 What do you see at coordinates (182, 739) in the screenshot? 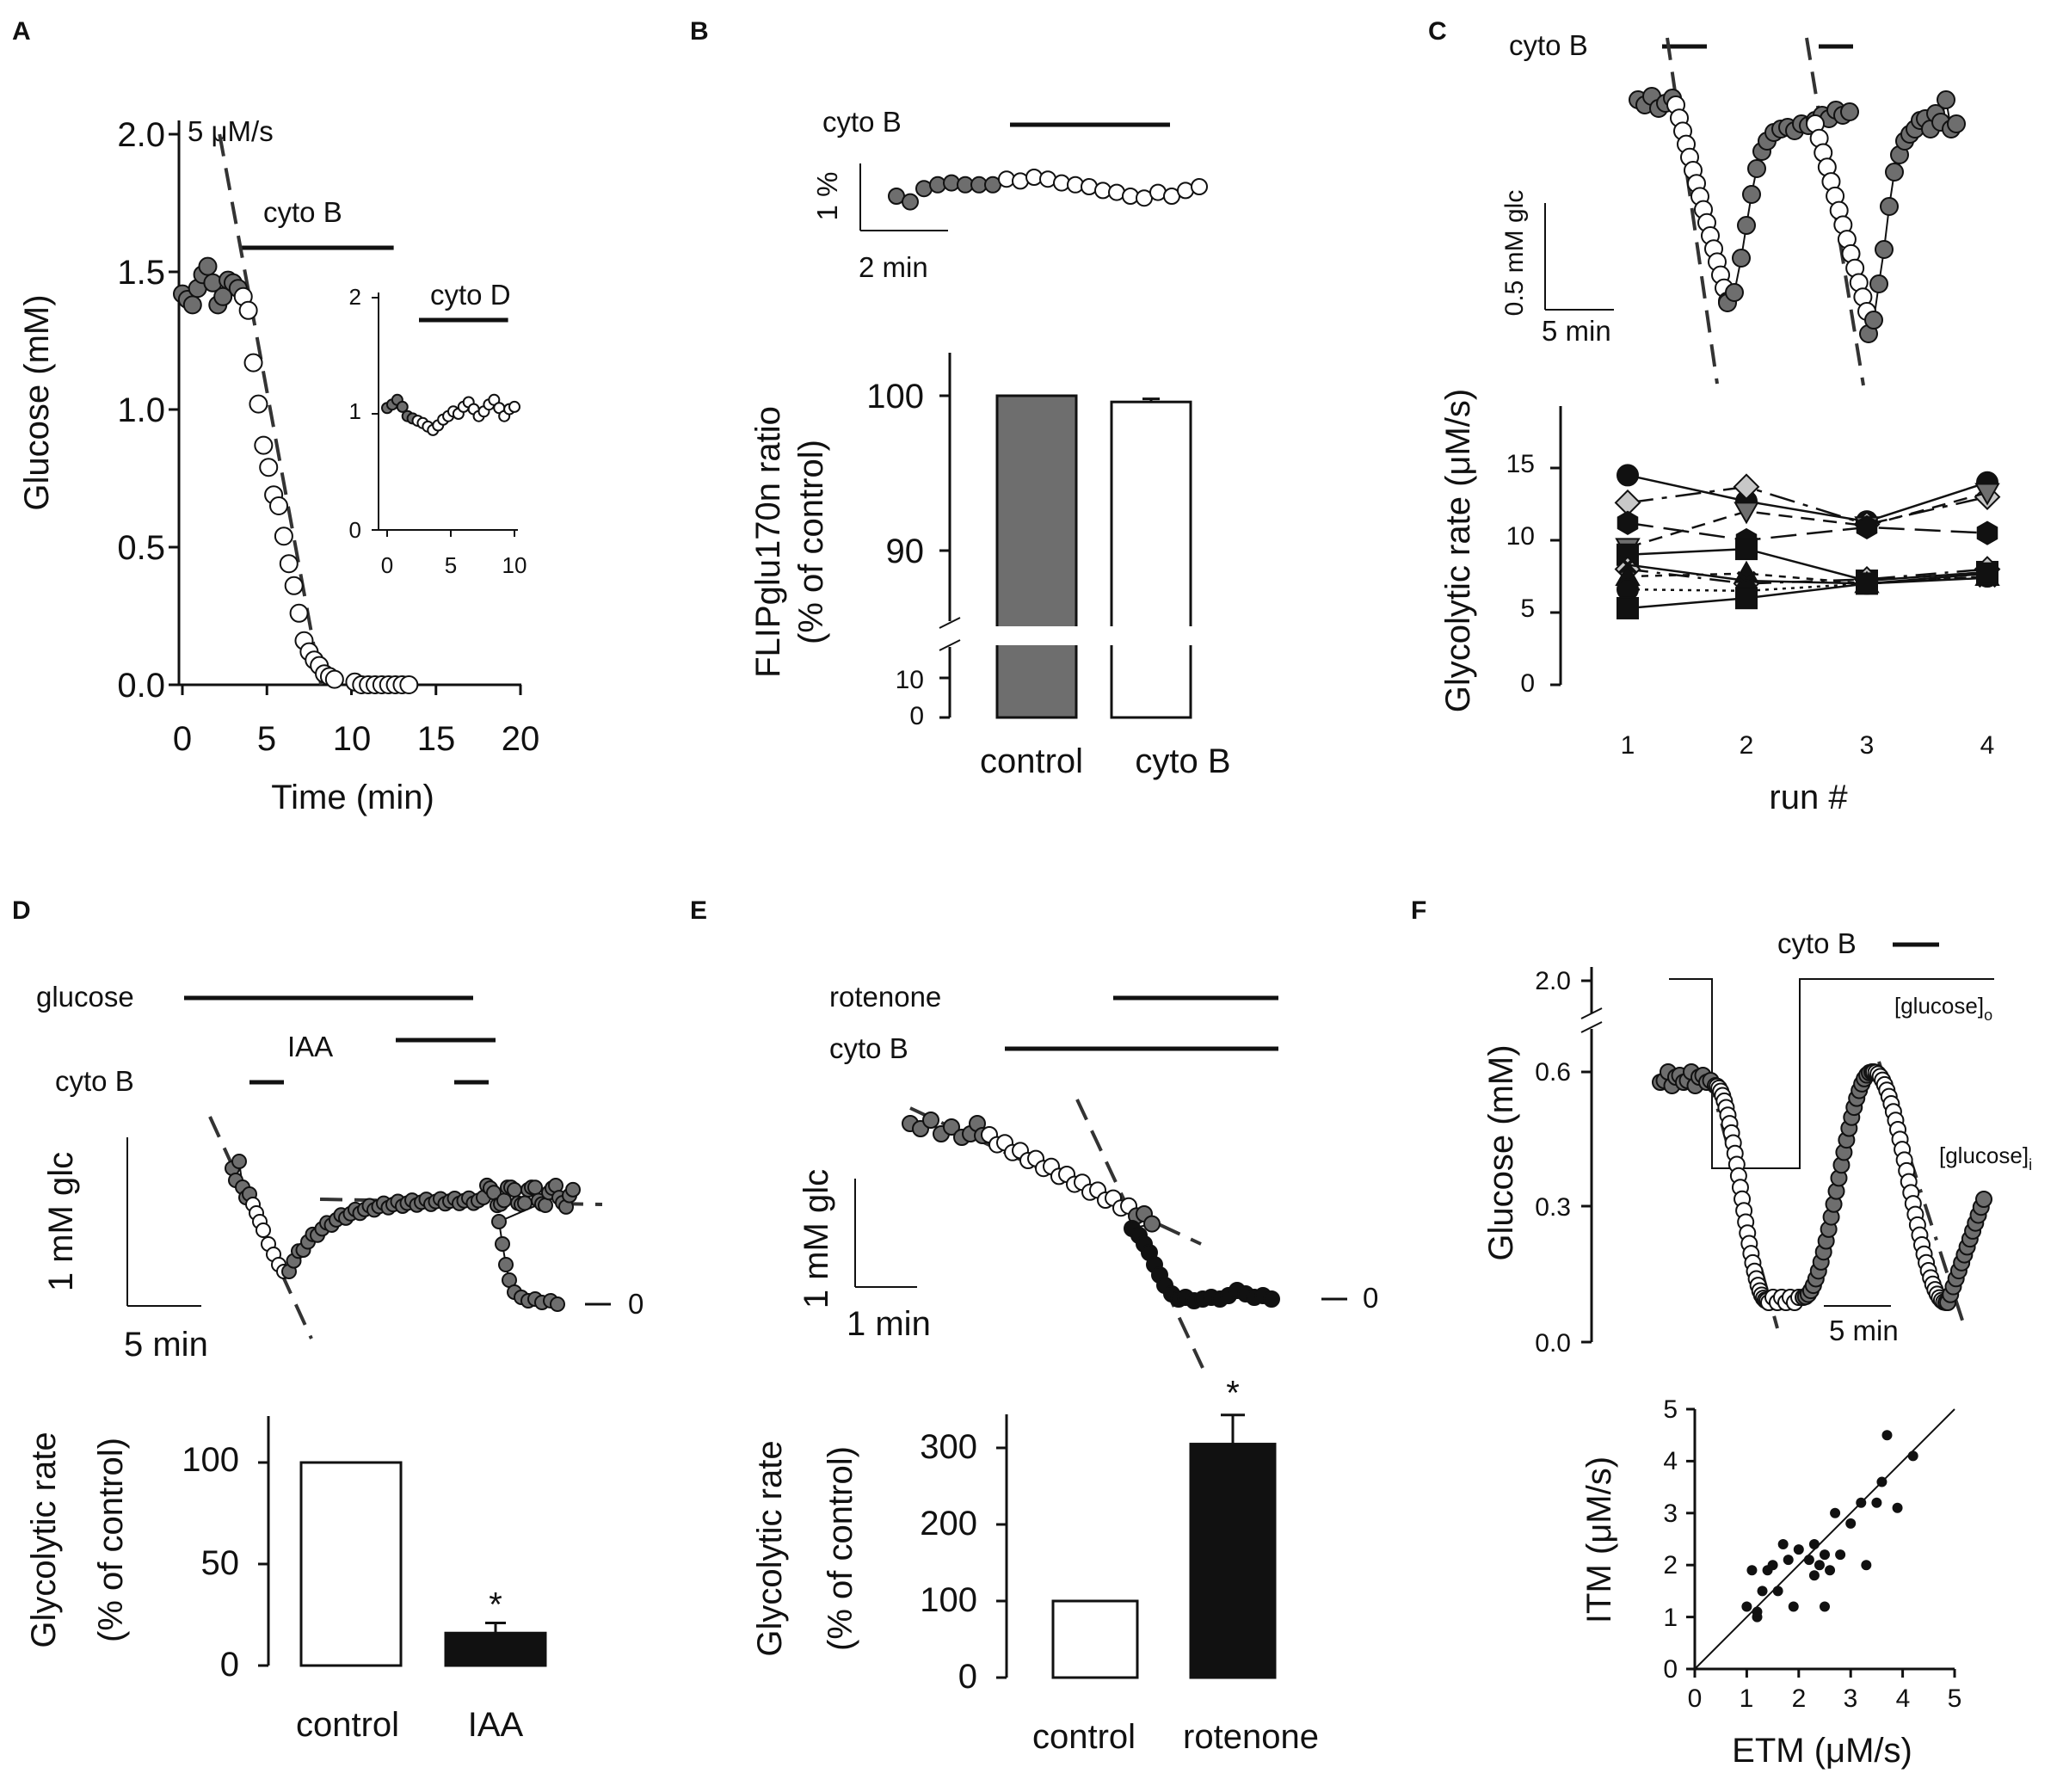
I see `a-xtick-label: 0` at bounding box center [182, 739].